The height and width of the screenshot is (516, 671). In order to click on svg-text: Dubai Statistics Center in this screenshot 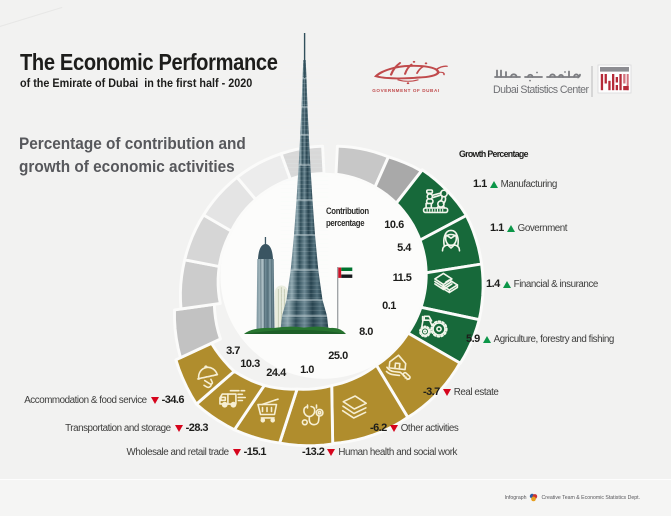, I will do `click(541, 90)`.